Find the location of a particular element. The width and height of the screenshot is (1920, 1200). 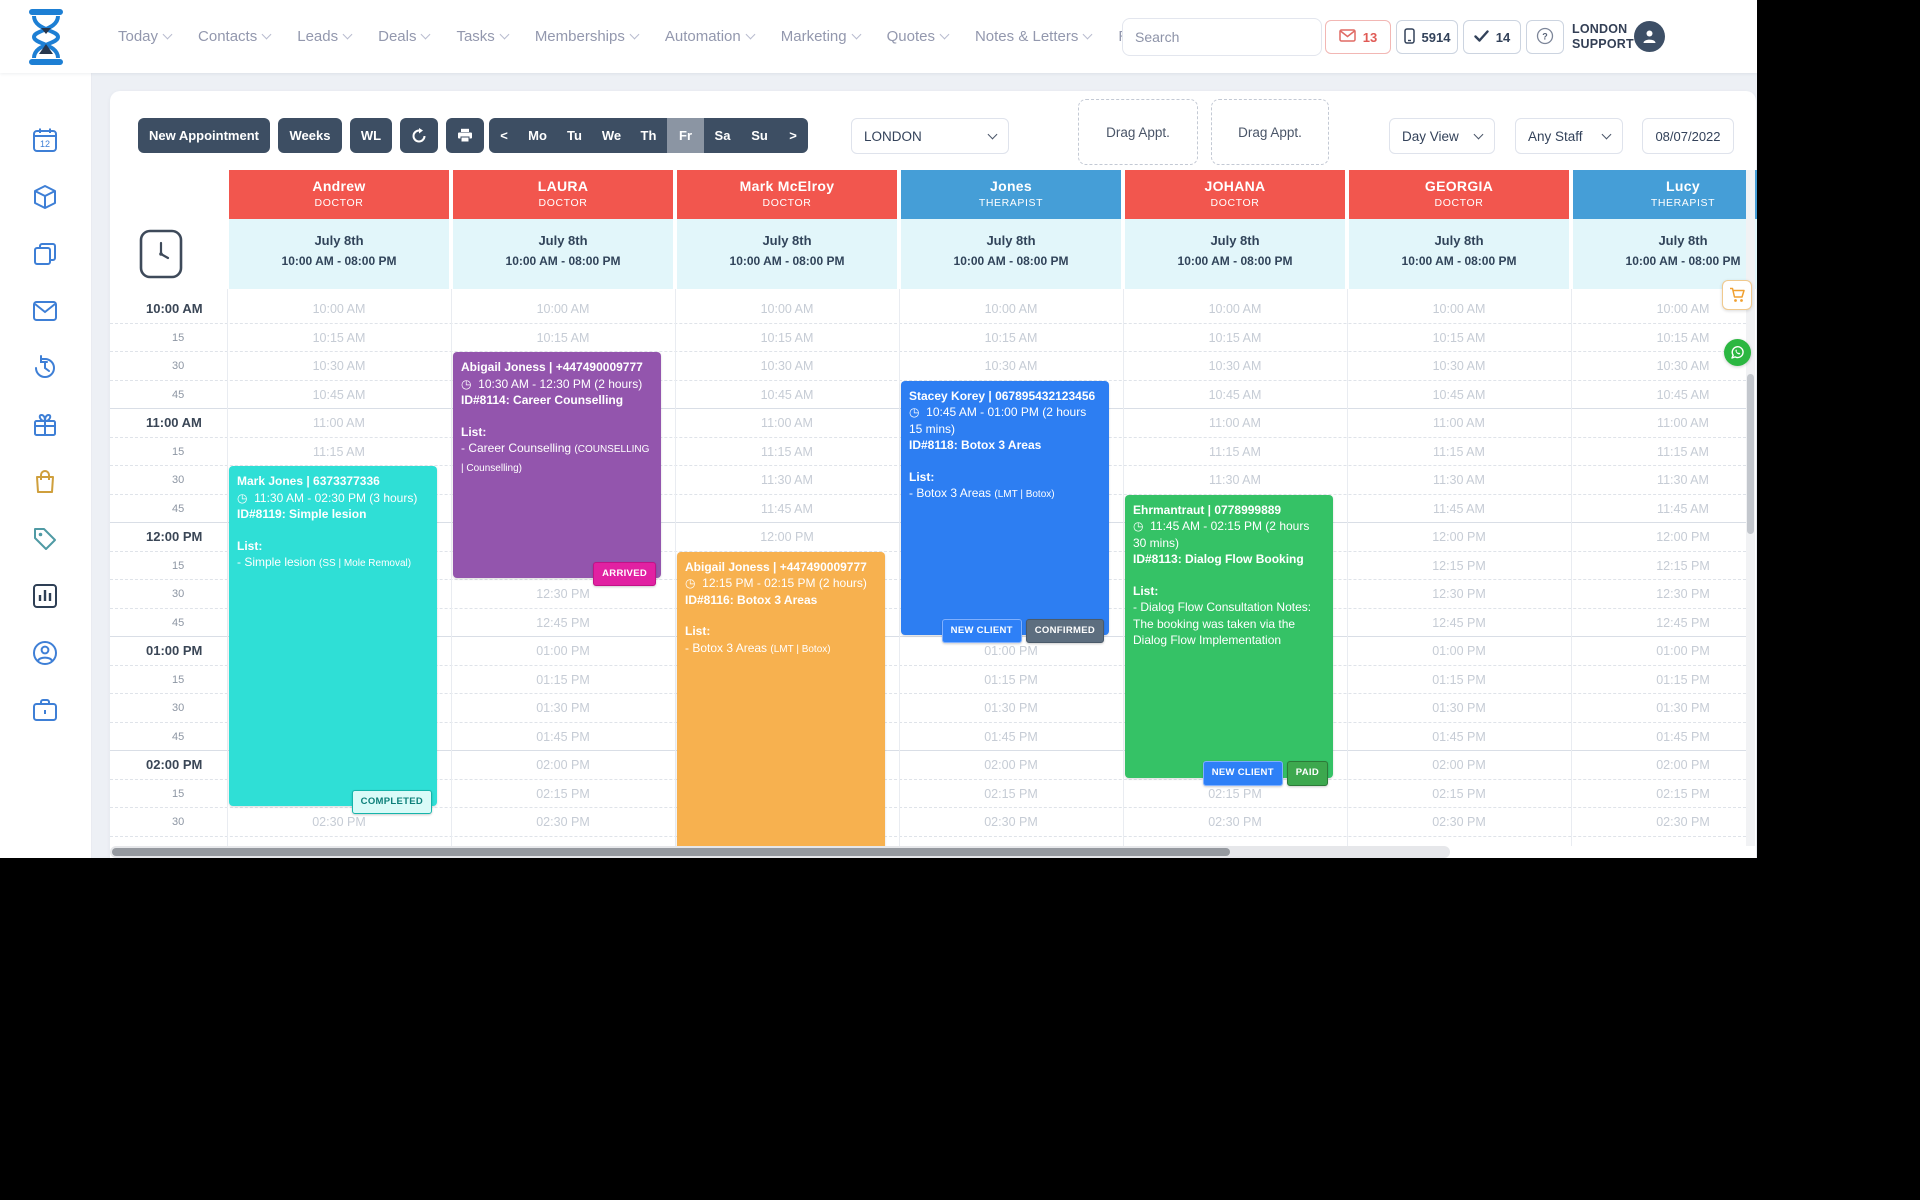

time-slot: 12:00 PM is located at coordinates (1658, 537).